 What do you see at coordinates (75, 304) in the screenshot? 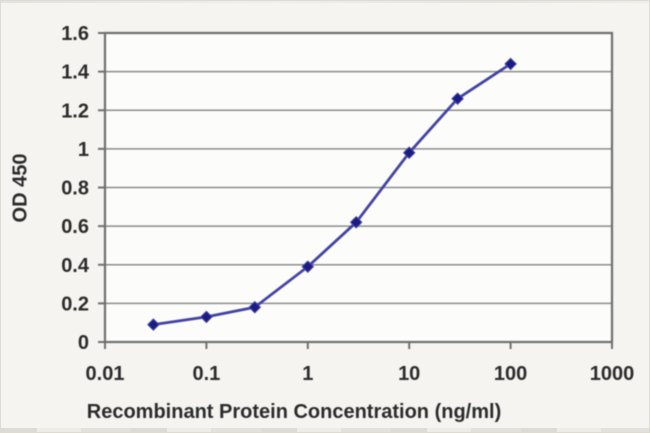
I see `y-tick-label: 0.2` at bounding box center [75, 304].